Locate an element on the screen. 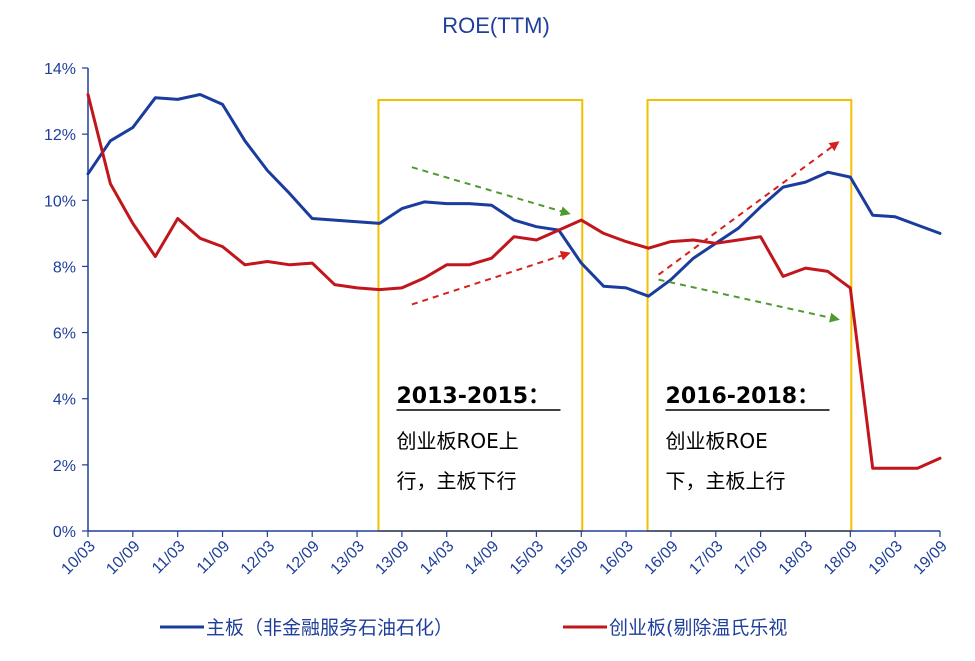 The width and height of the screenshot is (975, 661). x-tick-label: 11/03 is located at coordinates (169, 558).